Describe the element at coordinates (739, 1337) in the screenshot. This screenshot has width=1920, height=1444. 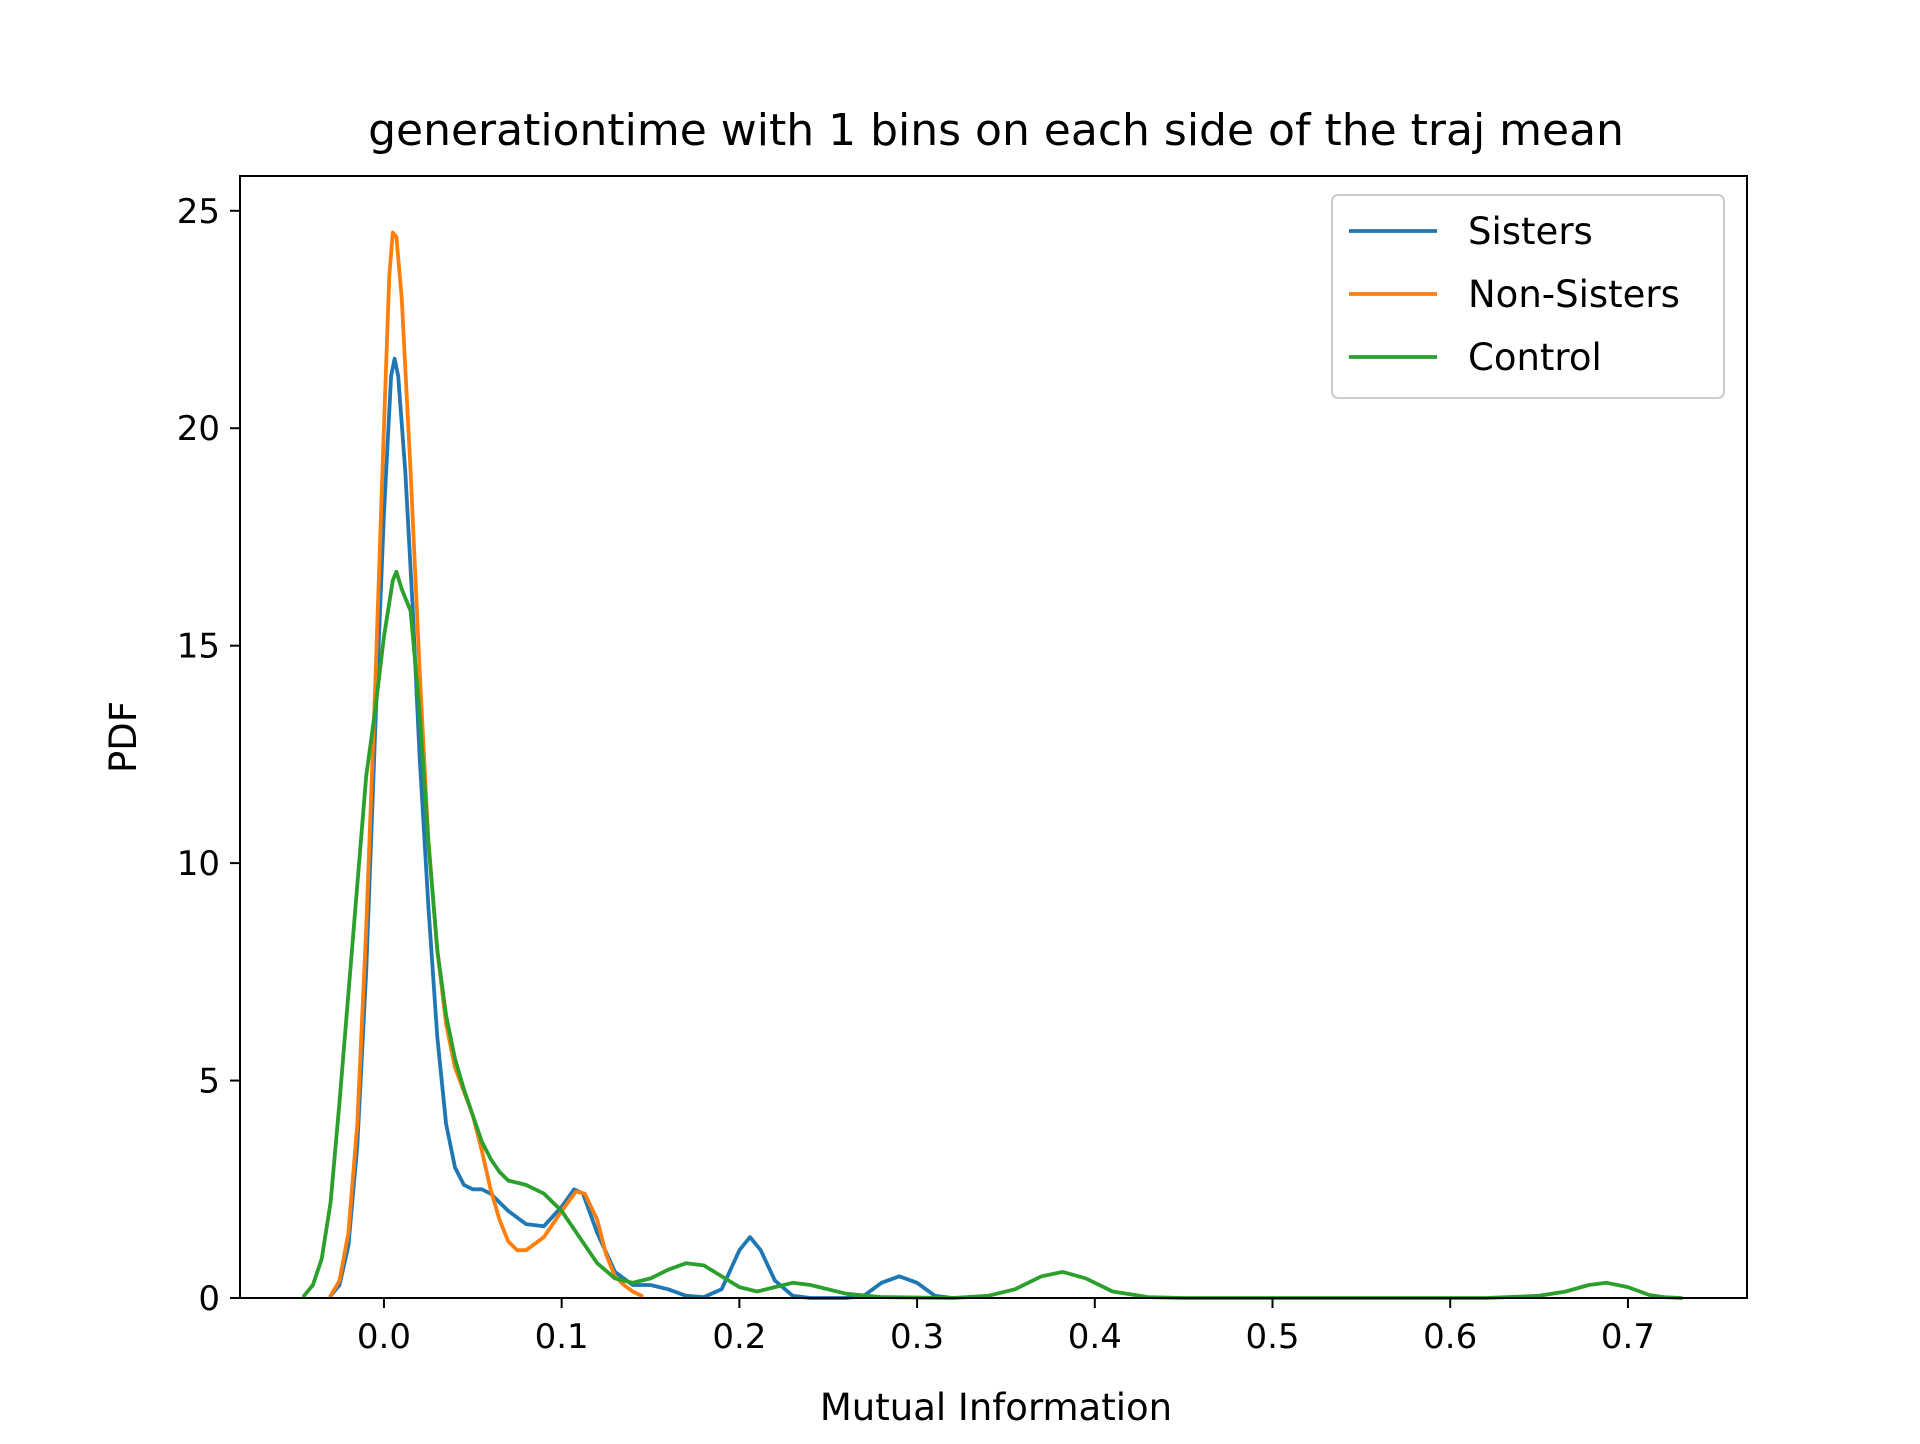
I see `x-tick-label: 0.2` at that location.